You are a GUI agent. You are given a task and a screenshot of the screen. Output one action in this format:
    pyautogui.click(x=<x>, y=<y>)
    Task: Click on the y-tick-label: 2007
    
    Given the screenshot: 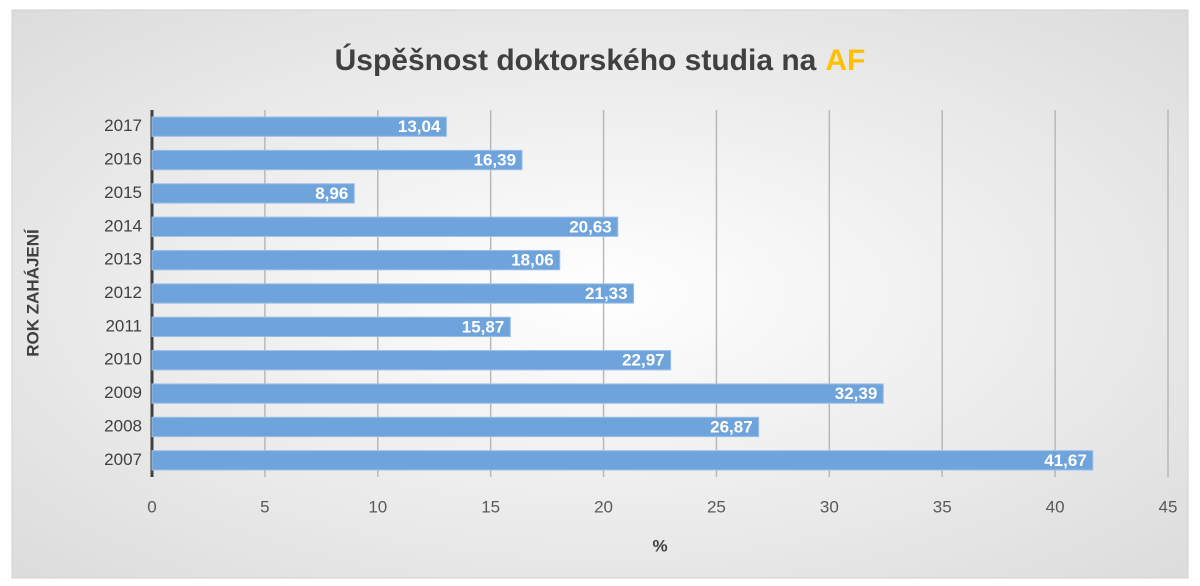 What is the action you would take?
    pyautogui.click(x=123, y=459)
    